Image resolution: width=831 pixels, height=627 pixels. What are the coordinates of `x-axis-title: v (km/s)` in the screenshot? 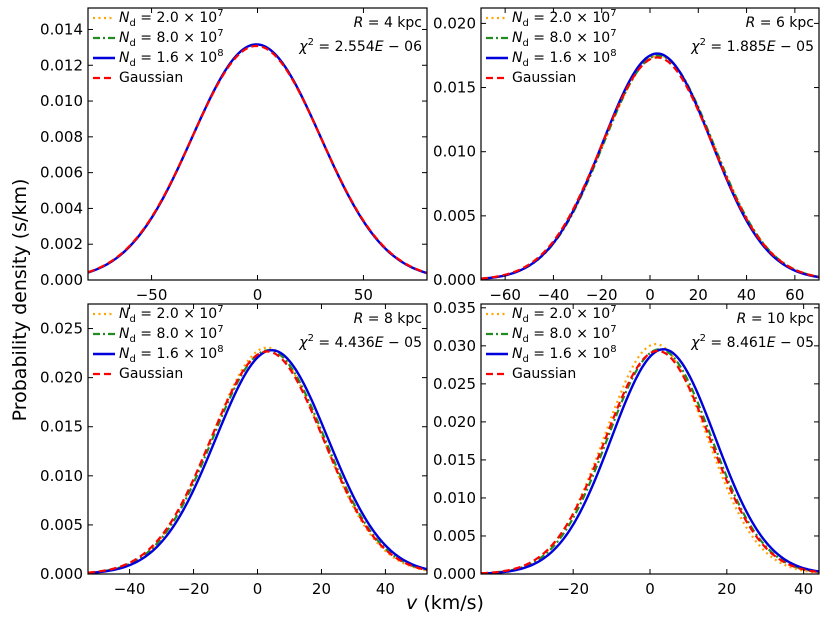 It's located at (445, 603).